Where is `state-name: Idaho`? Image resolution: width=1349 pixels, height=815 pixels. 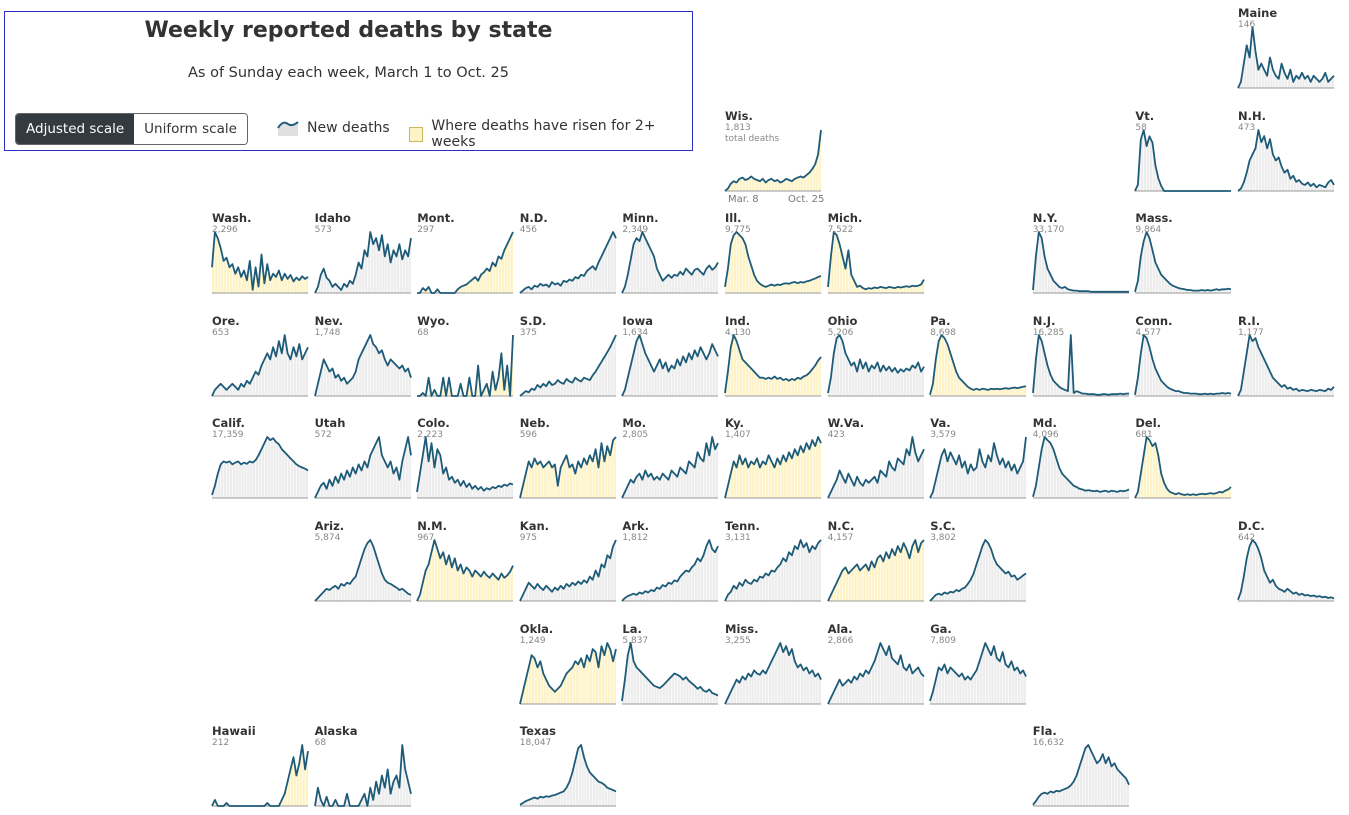
state-name: Idaho is located at coordinates (332, 218).